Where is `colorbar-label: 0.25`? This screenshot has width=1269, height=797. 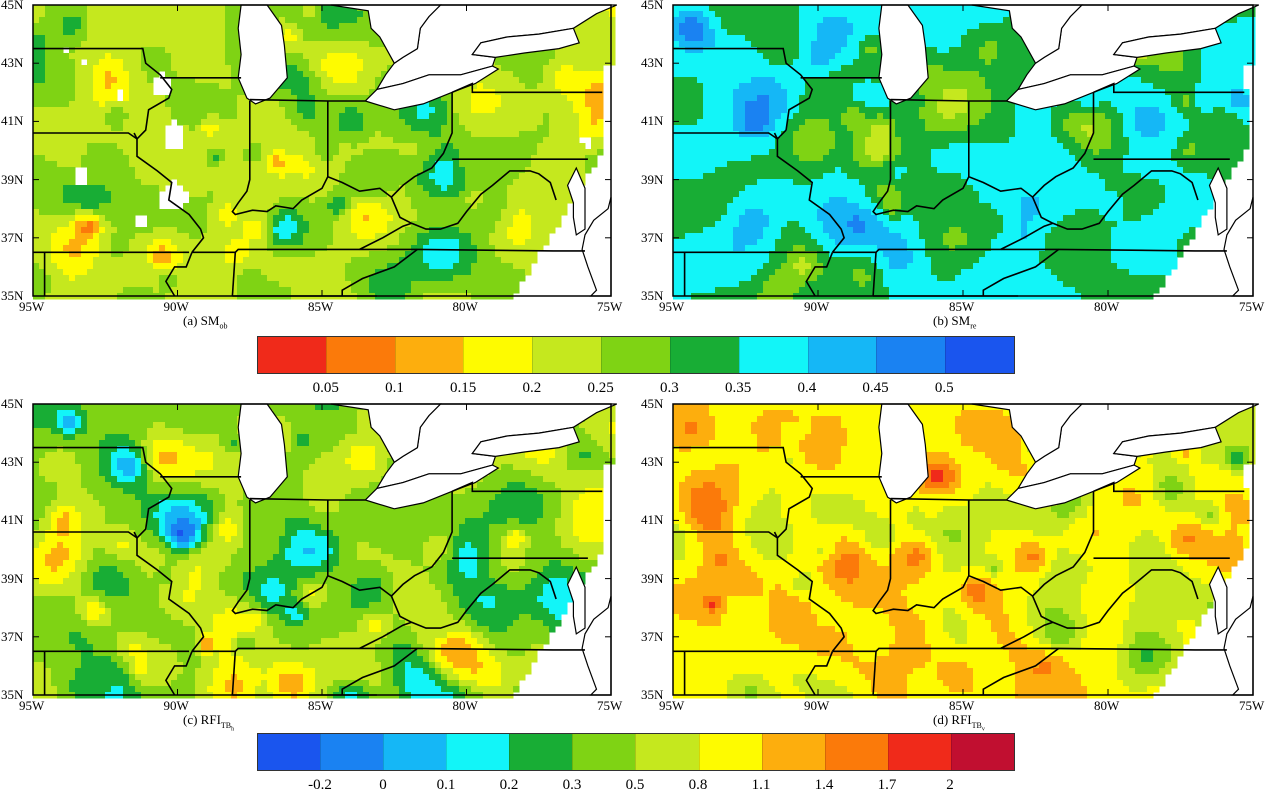
colorbar-label: 0.25 is located at coordinates (600, 388).